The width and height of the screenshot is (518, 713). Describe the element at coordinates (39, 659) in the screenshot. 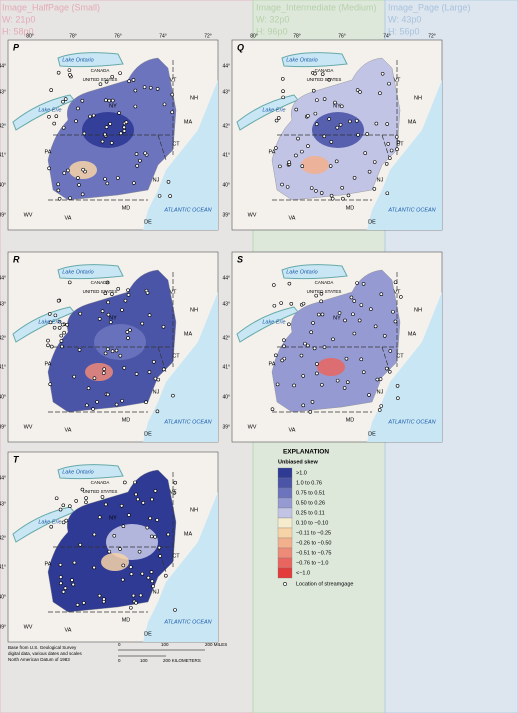

I see `credit: North American Datum of 1983` at that location.